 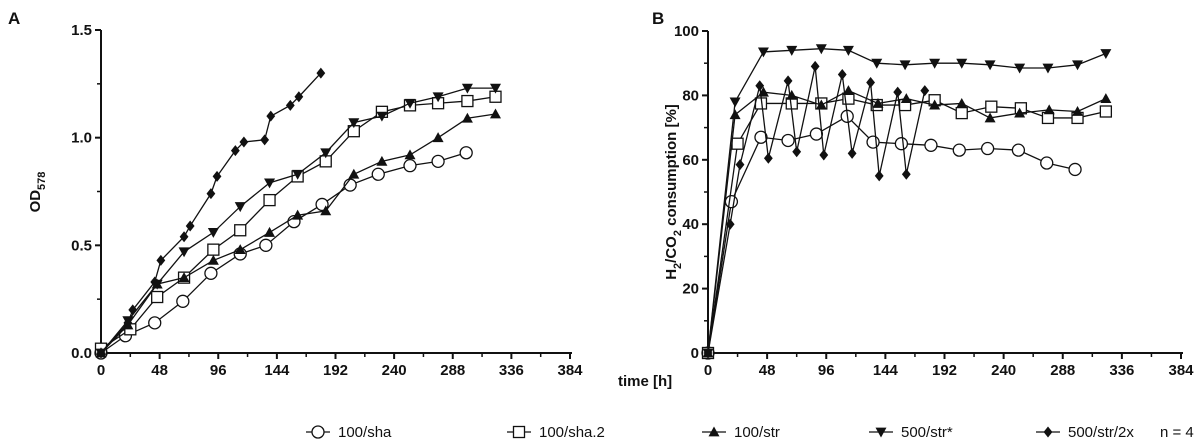 I want to click on panel-label-a: A, so click(x=14, y=18).